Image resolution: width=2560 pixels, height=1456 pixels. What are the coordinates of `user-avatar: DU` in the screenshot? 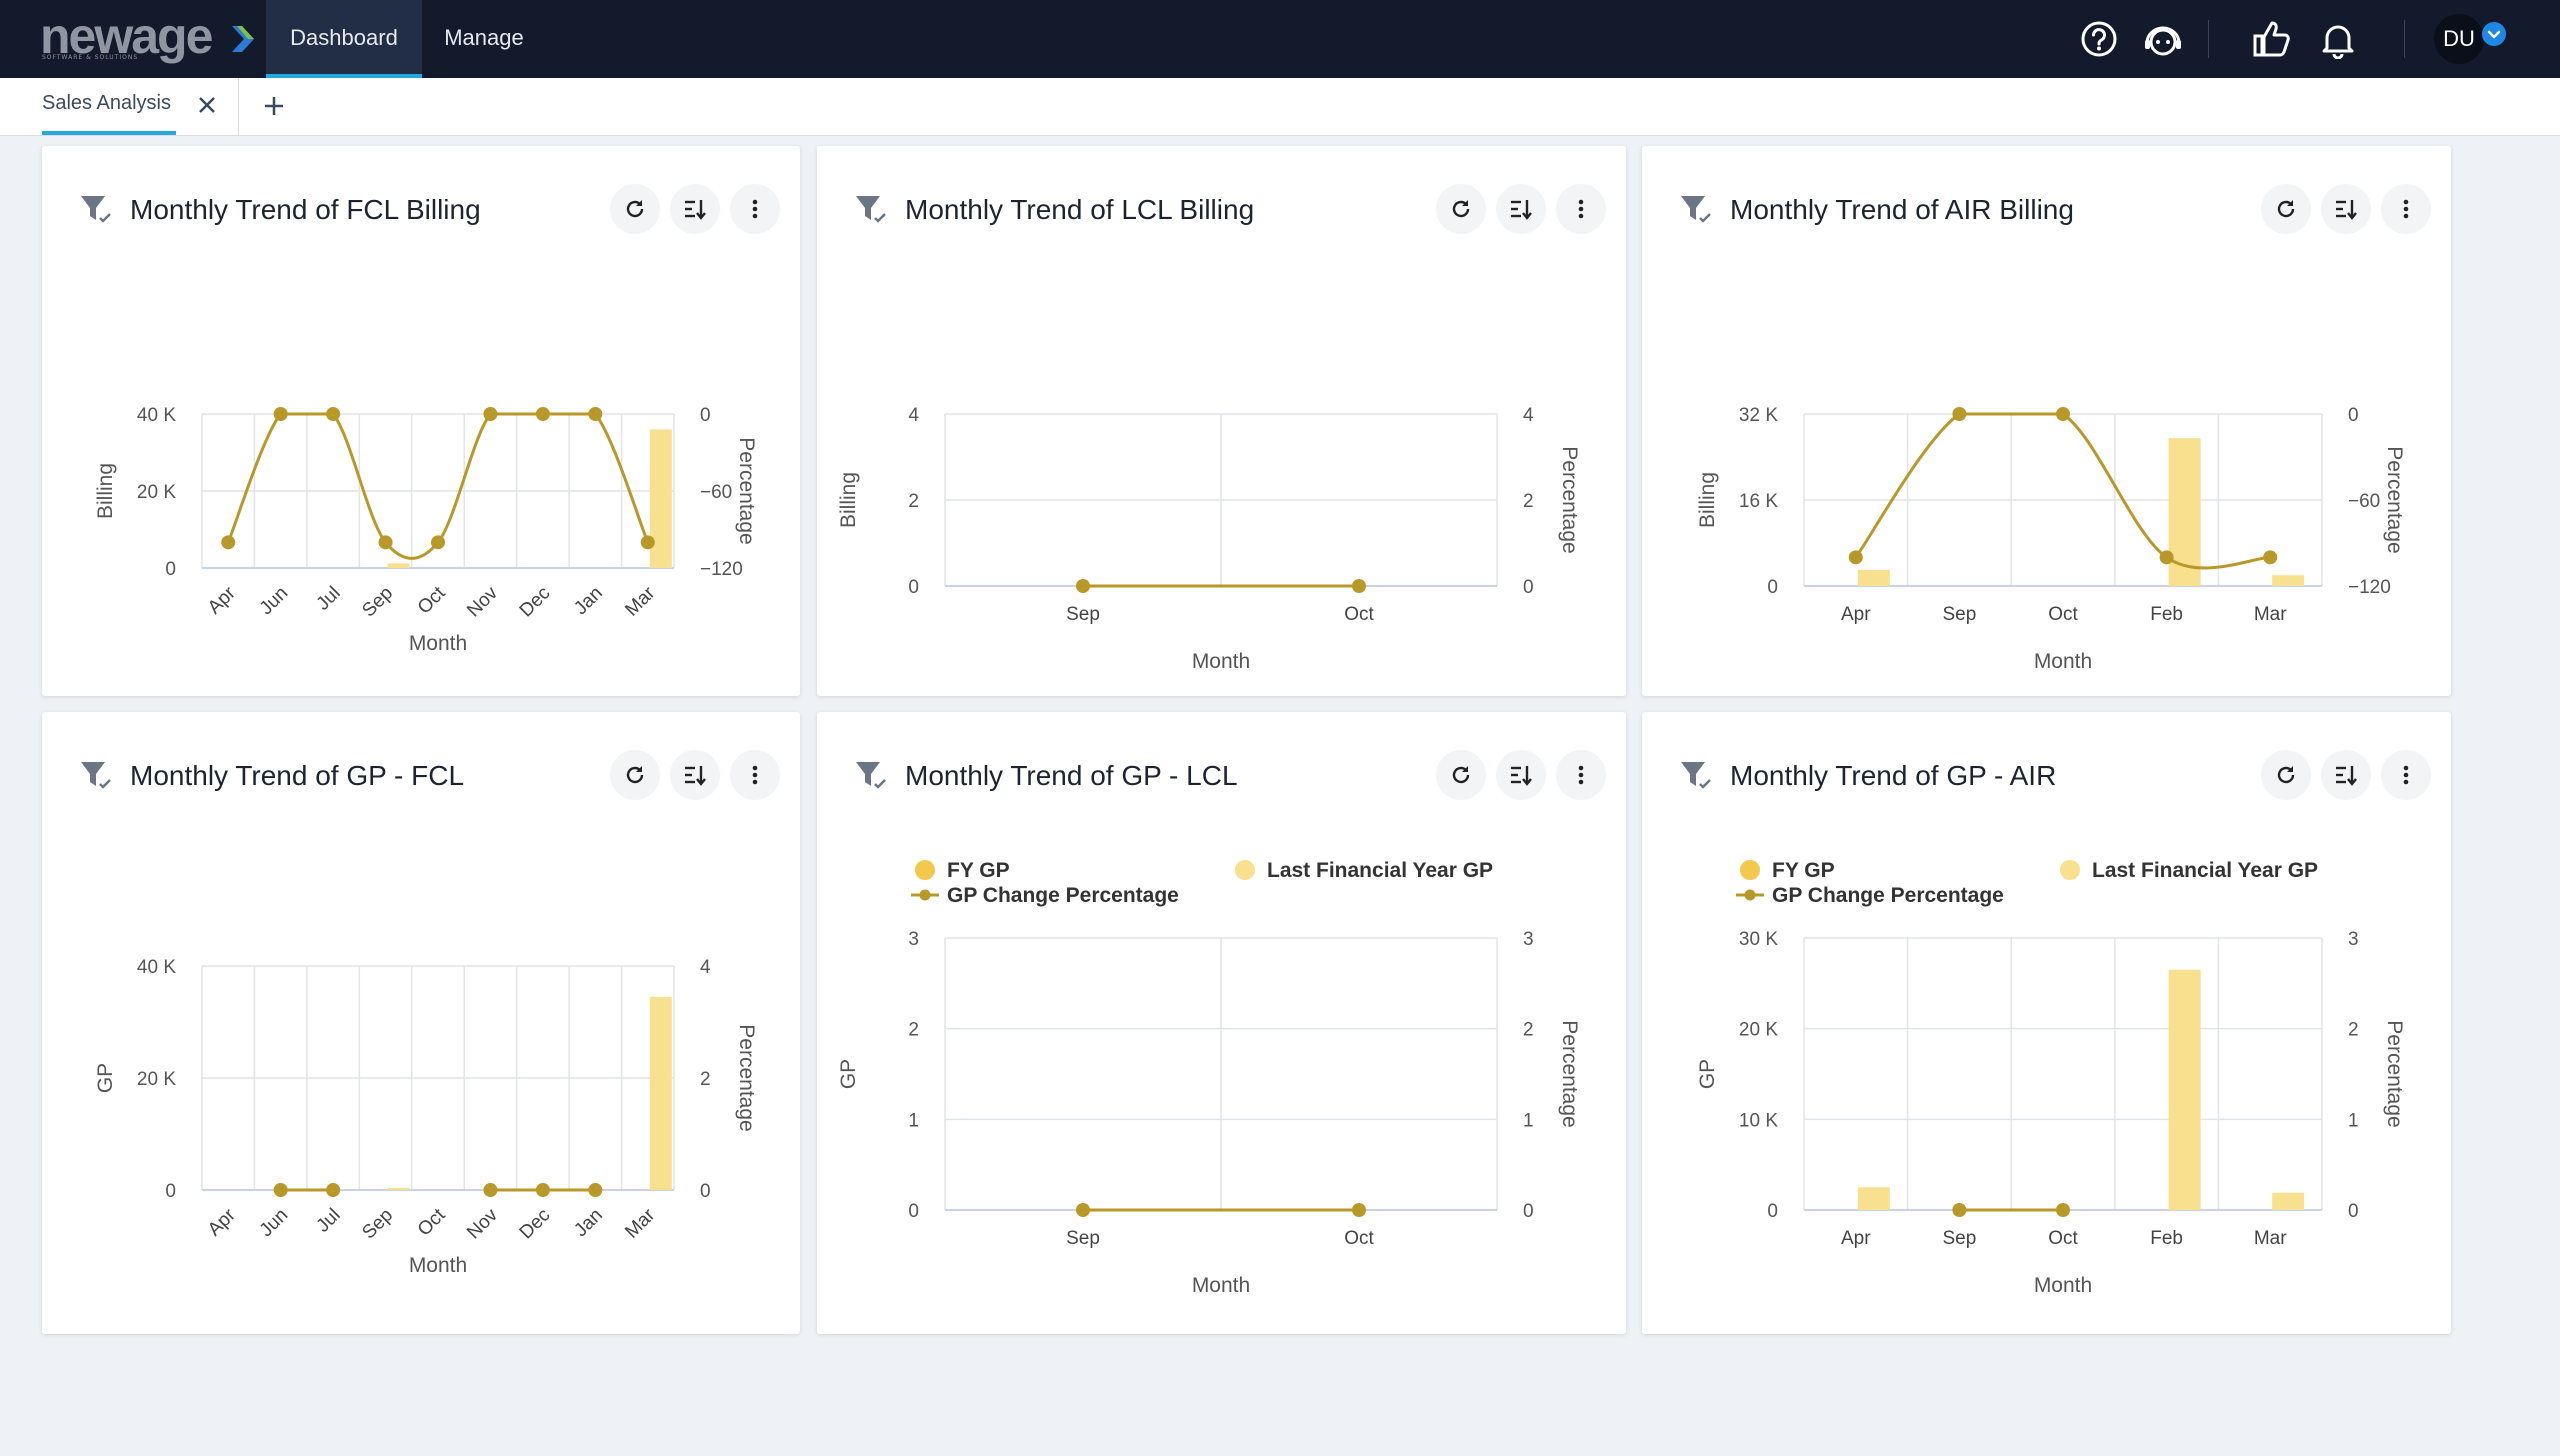 It's located at (2459, 39).